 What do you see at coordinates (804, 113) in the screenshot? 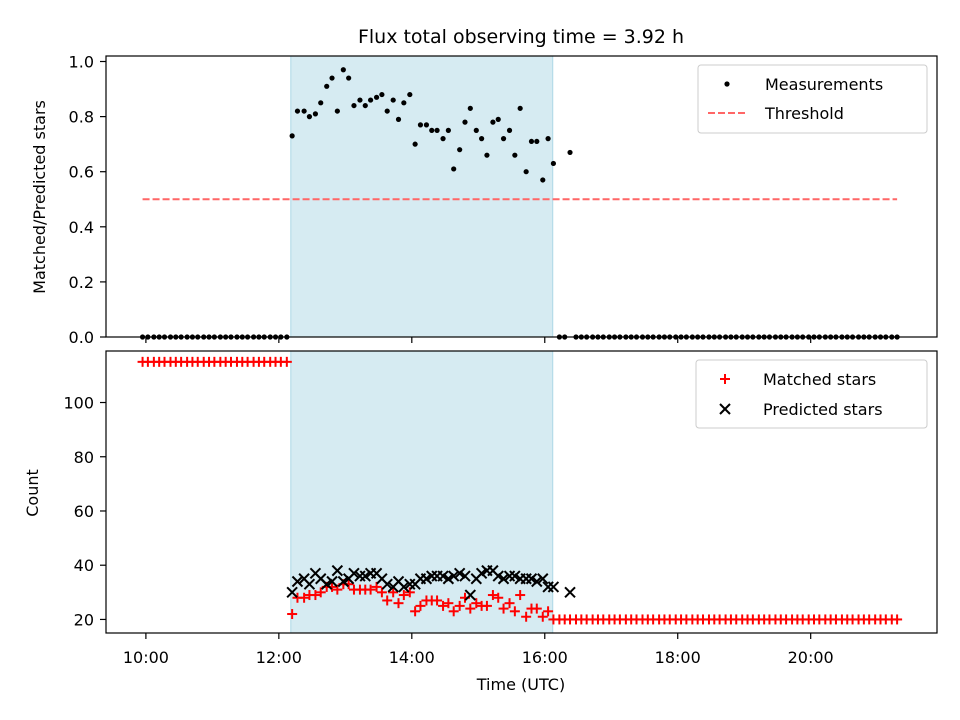
I see `legend-threshold-label: Threshold` at bounding box center [804, 113].